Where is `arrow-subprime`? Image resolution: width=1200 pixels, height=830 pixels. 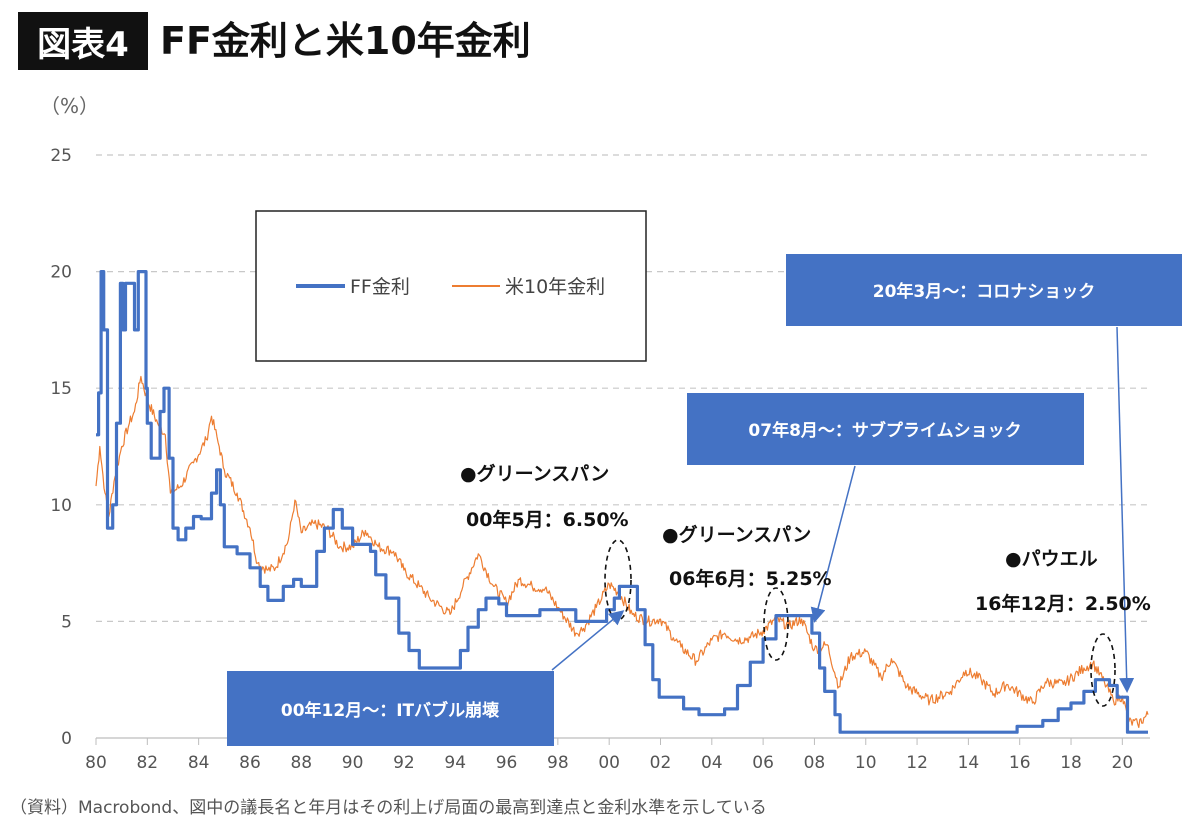
arrow-subprime is located at coordinates (833, 544).